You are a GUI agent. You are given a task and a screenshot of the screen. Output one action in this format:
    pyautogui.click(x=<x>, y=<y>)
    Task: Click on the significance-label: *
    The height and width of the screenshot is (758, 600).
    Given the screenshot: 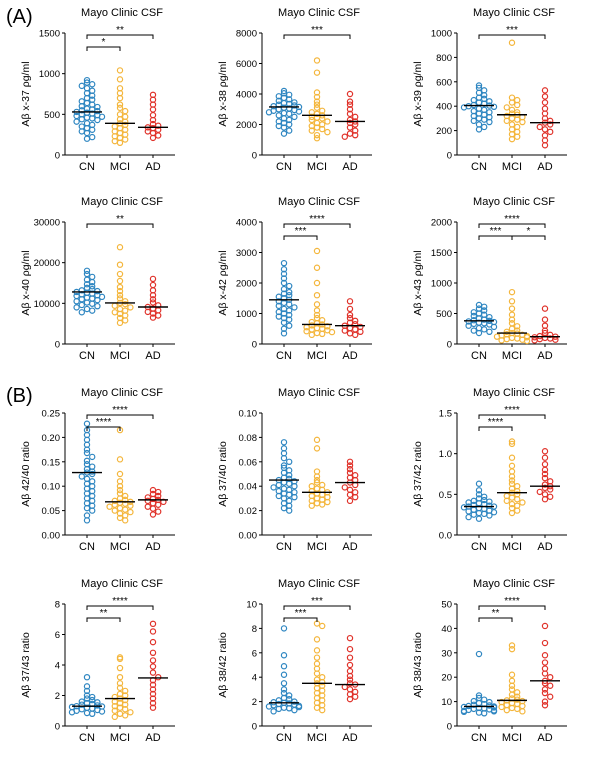 What is the action you would take?
    pyautogui.click(x=529, y=231)
    